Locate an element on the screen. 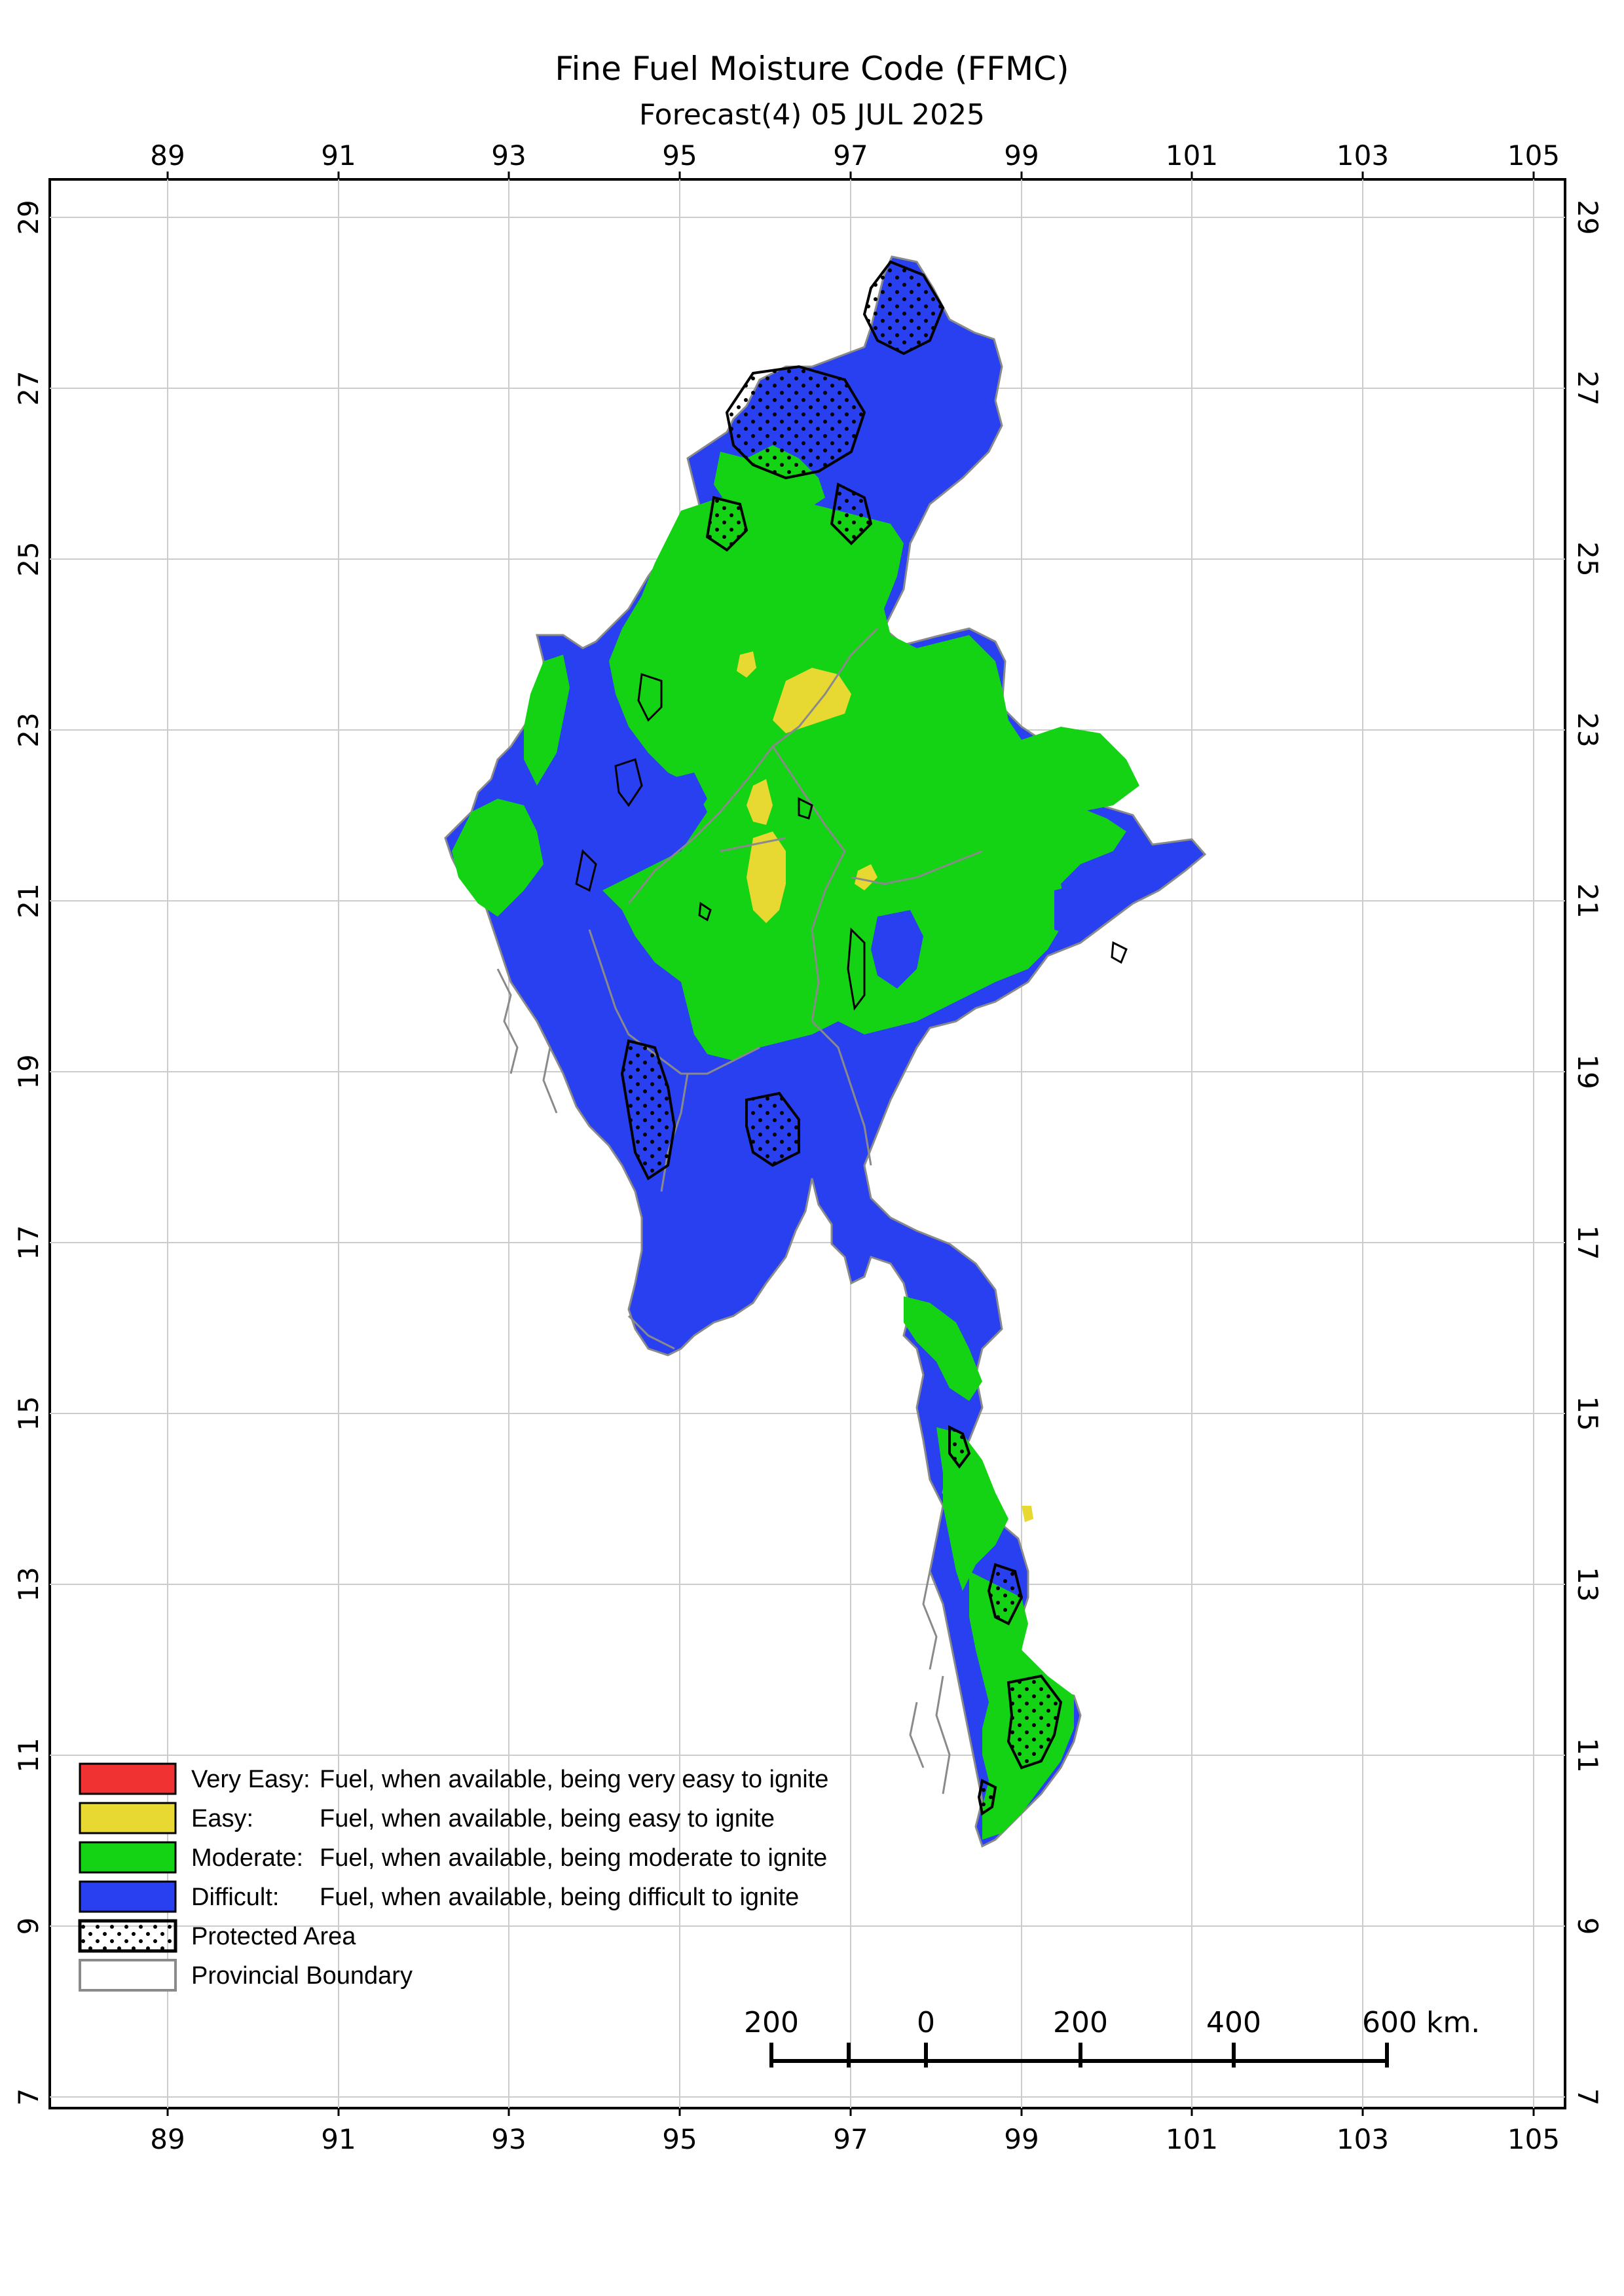 The height and width of the screenshot is (2296, 1624). legend-swatch-difficult is located at coordinates (128, 1896).